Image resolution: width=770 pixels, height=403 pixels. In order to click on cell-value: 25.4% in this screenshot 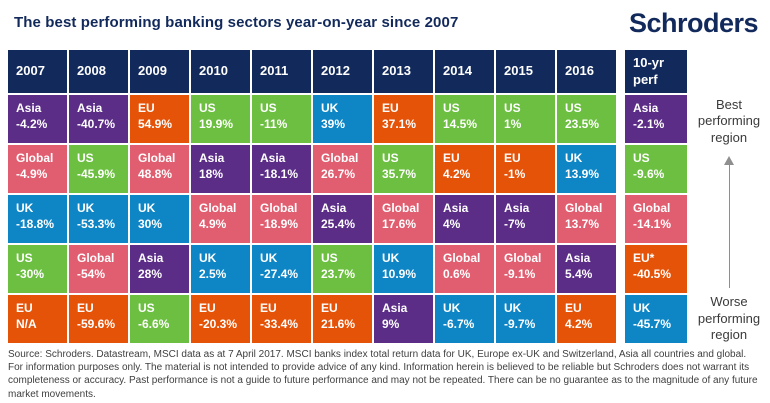, I will do `click(338, 223)`.